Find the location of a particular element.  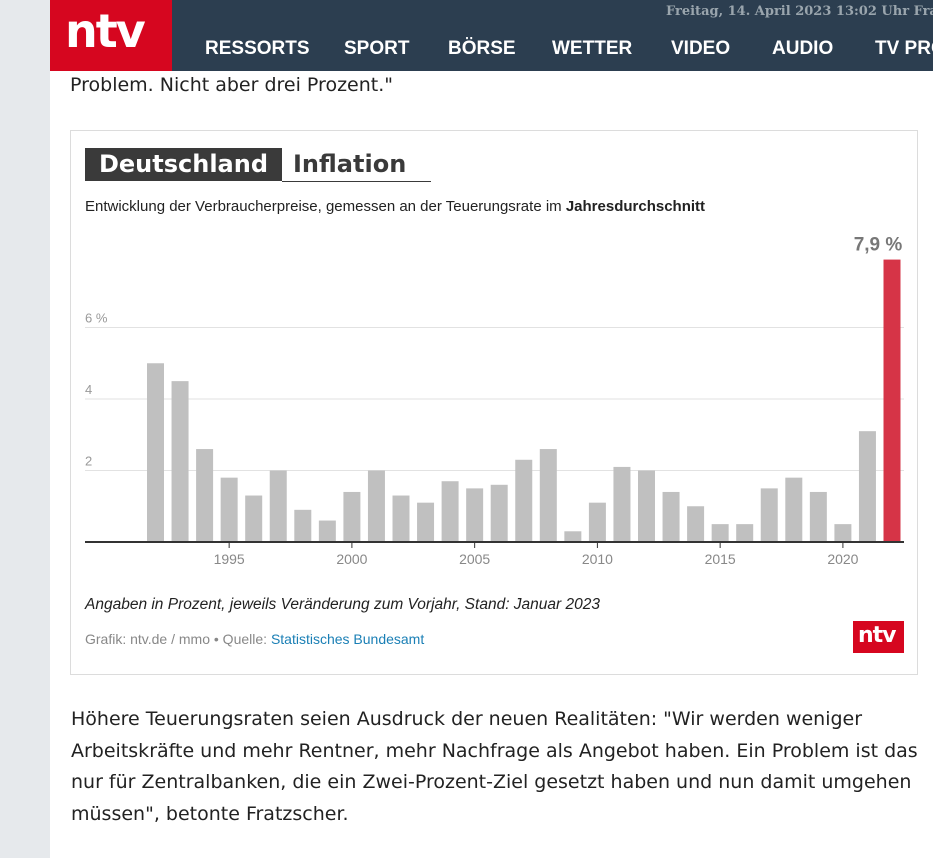

nav-item-audio: AUDIO is located at coordinates (803, 48).